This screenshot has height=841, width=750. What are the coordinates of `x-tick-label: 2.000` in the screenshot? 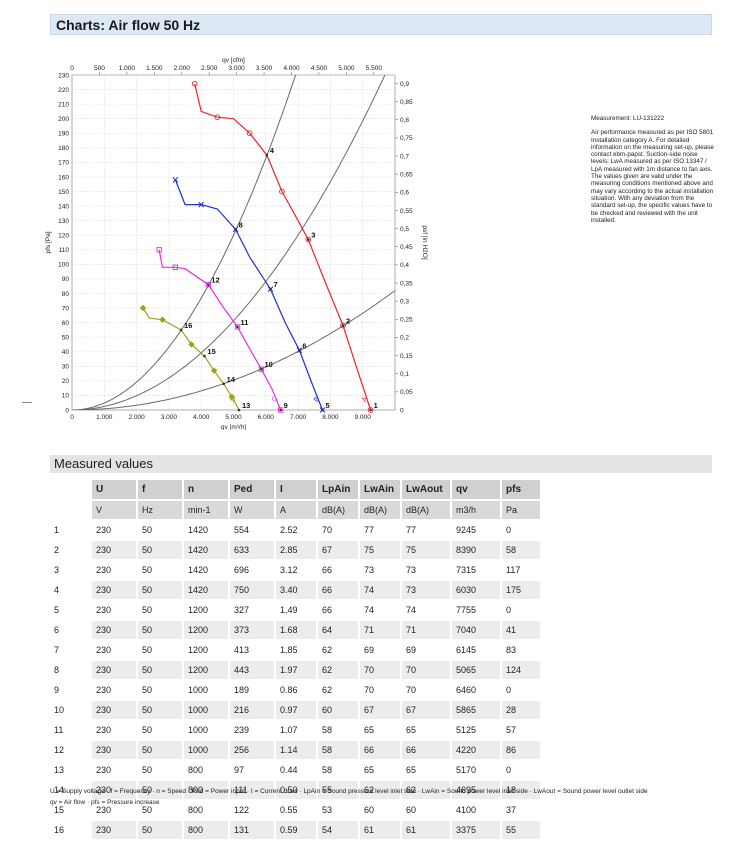 It's located at (136, 417).